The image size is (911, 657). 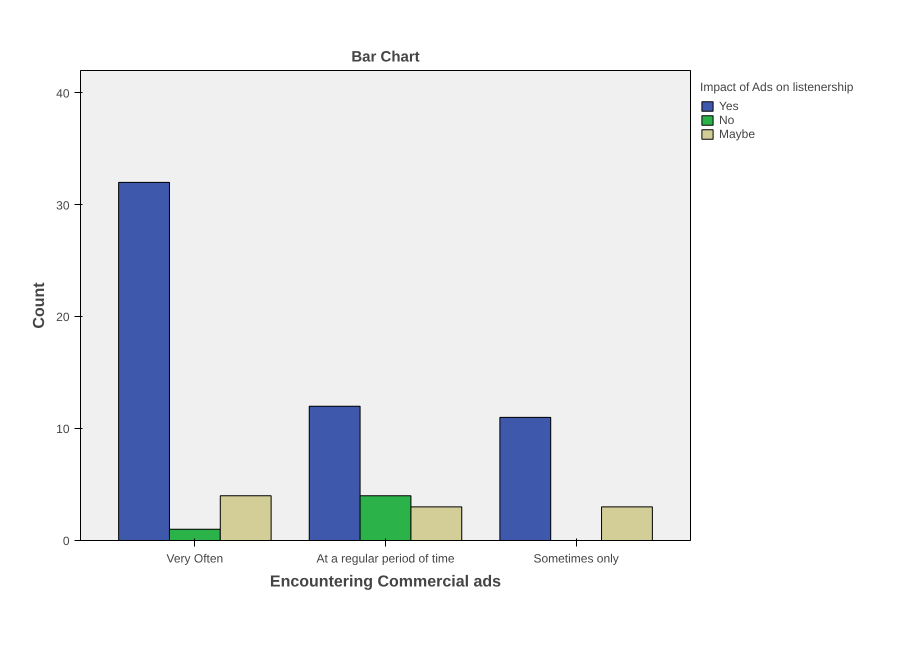 What do you see at coordinates (63, 205) in the screenshot?
I see `y-tick-label: 30` at bounding box center [63, 205].